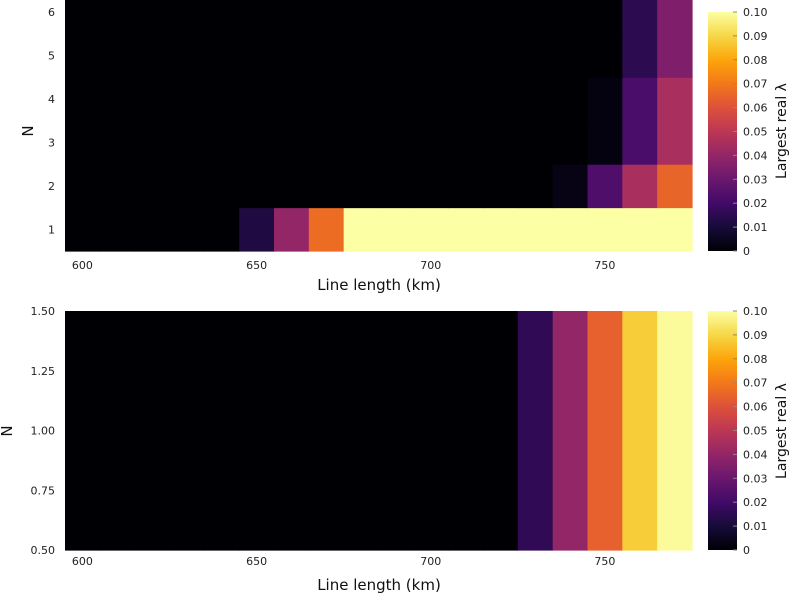 Image resolution: width=800 pixels, height=600 pixels. I want to click on y-axis-label: N, so click(8, 430).